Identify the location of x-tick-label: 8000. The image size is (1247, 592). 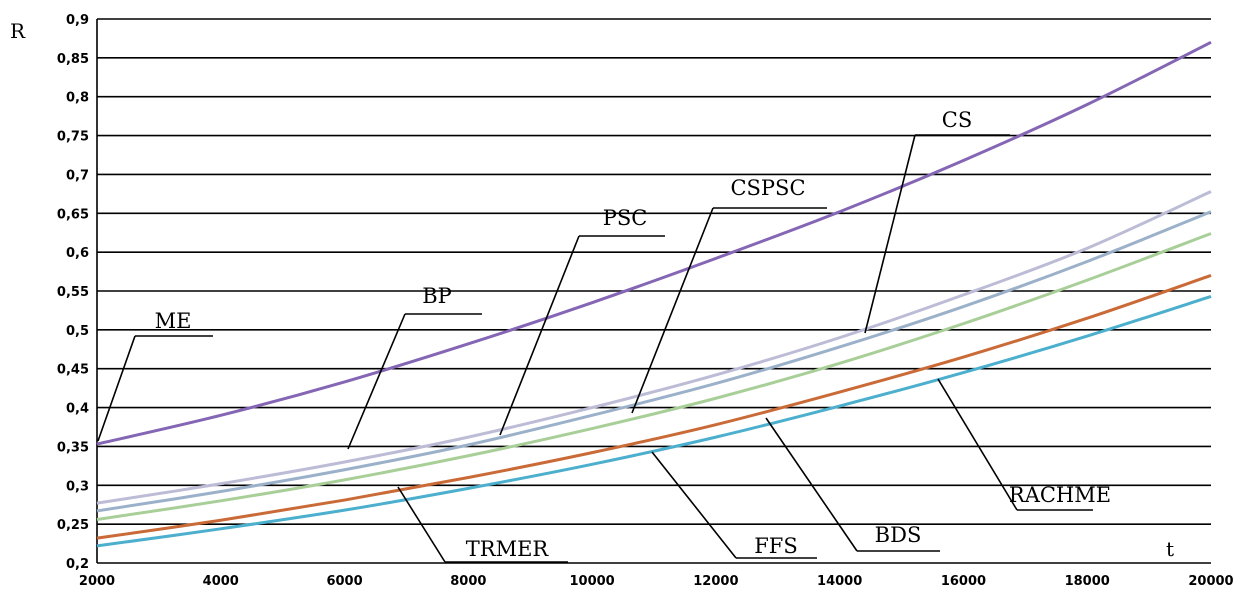
(468, 581).